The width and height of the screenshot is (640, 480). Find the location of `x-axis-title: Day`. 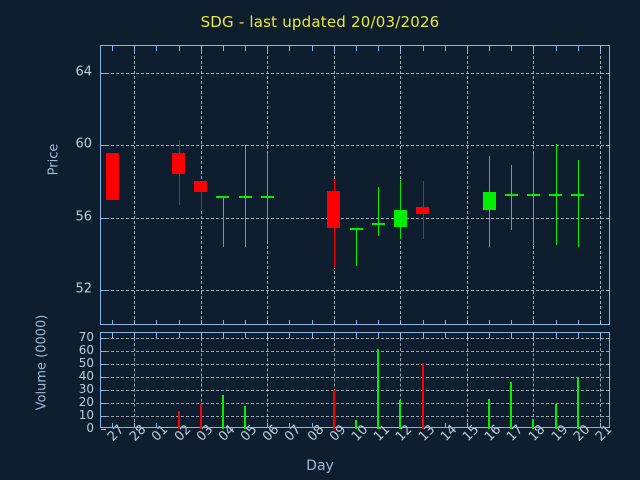

x-axis-title: Day is located at coordinates (320, 466).